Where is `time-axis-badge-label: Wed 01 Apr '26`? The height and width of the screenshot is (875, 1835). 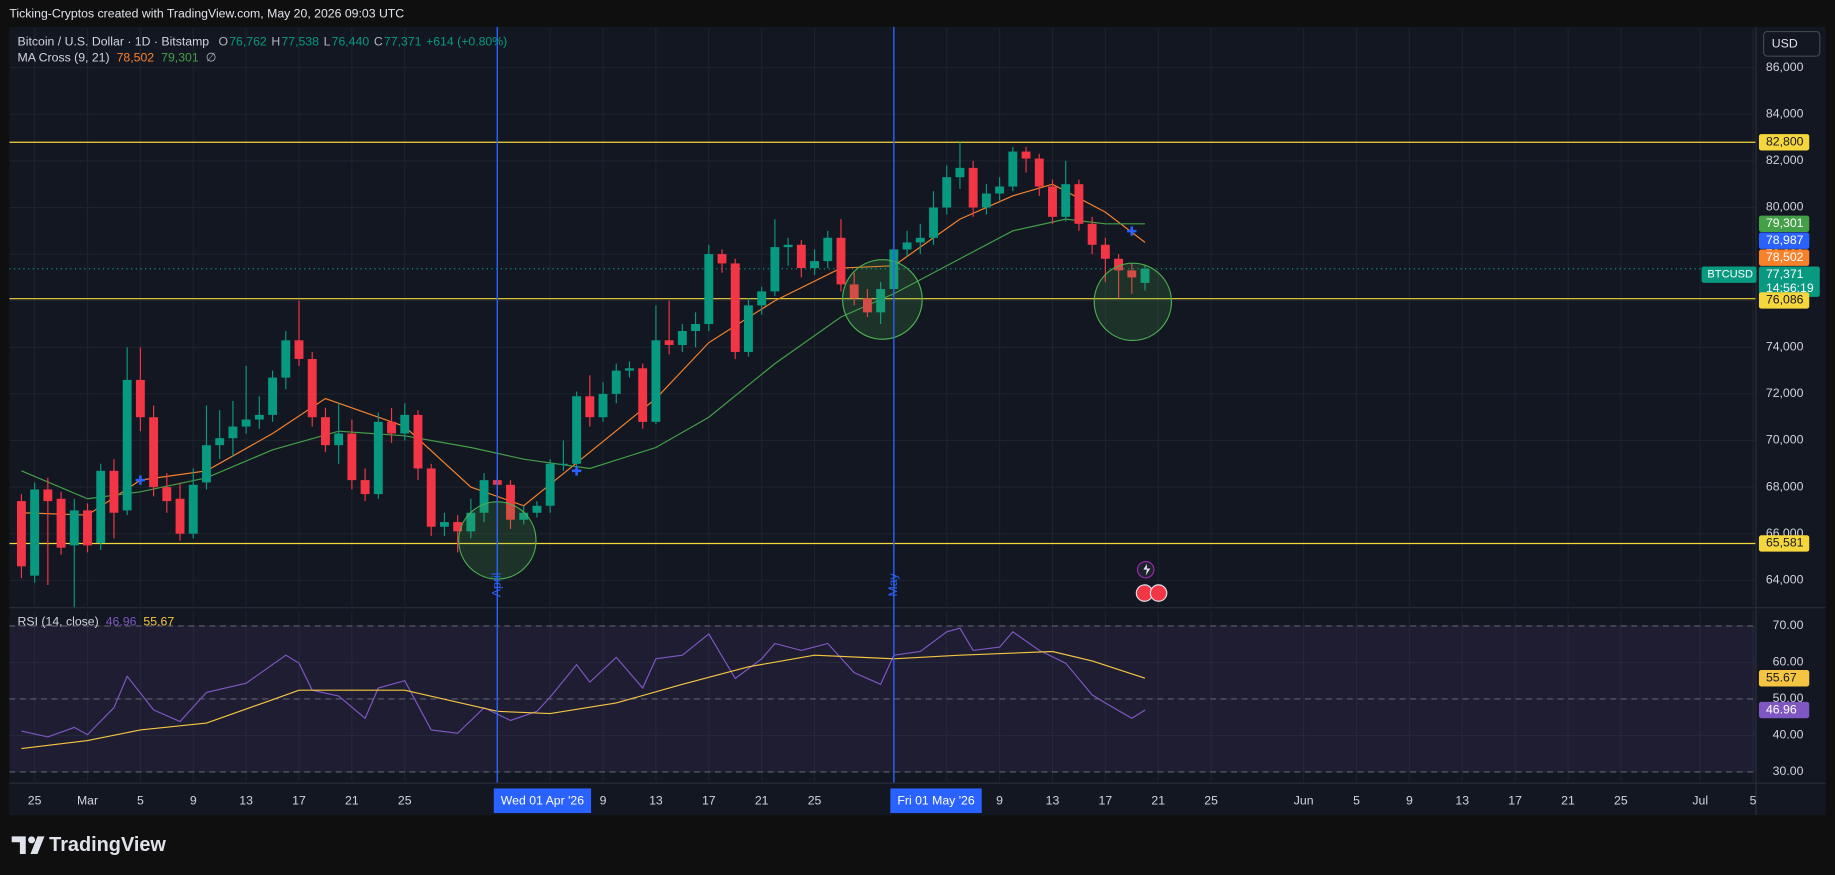
time-axis-badge-label: Wed 01 Apr '26 is located at coordinates (542, 801).